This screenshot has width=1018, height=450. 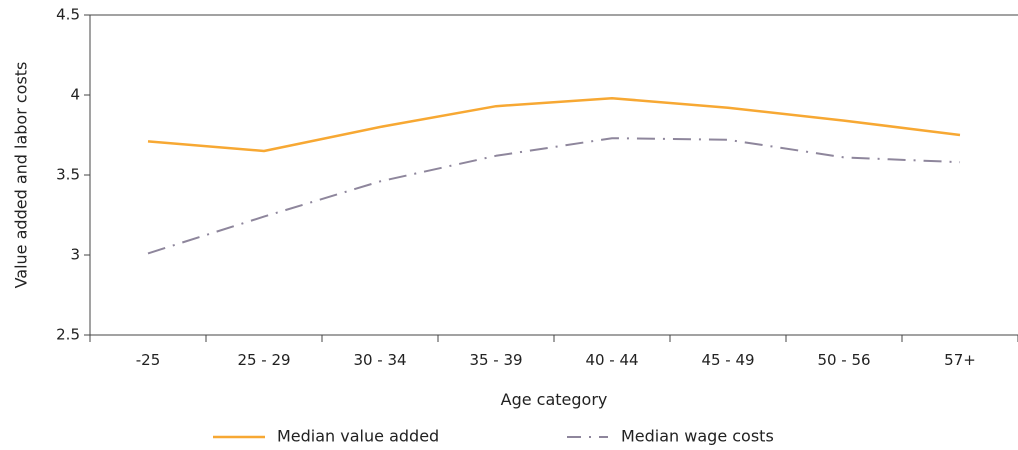 What do you see at coordinates (21, 175) in the screenshot?
I see `y-axis-title: Value added and labor costs` at bounding box center [21, 175].